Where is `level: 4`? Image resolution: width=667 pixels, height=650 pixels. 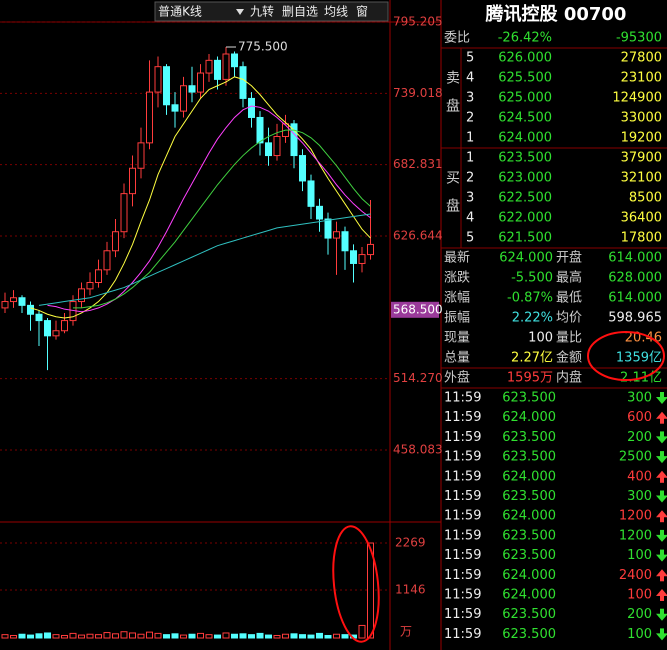 level: 4 is located at coordinates (470, 218).